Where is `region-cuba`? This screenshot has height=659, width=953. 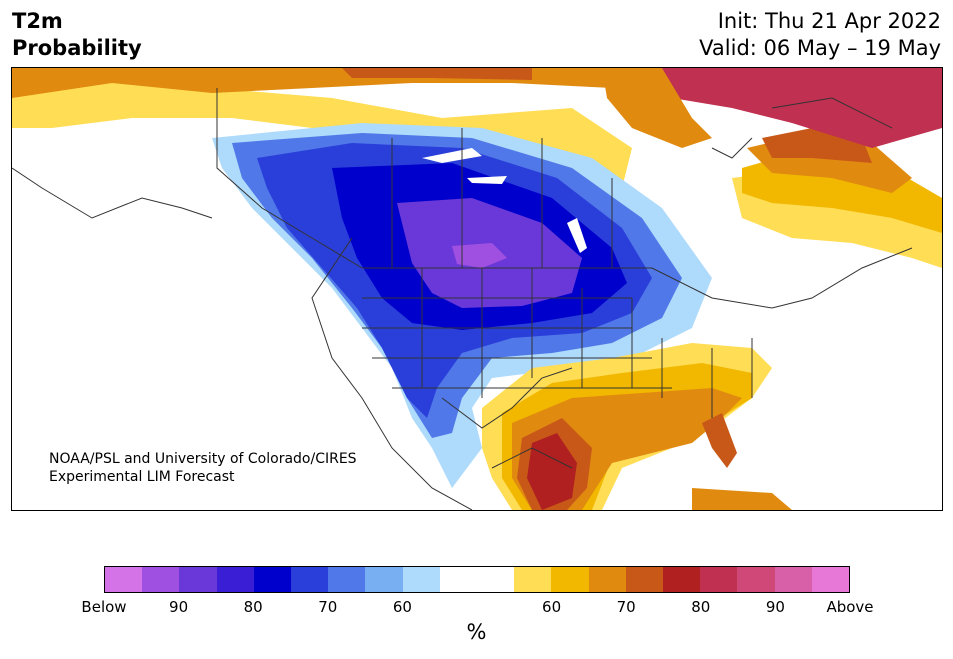 region-cuba is located at coordinates (742, 499).